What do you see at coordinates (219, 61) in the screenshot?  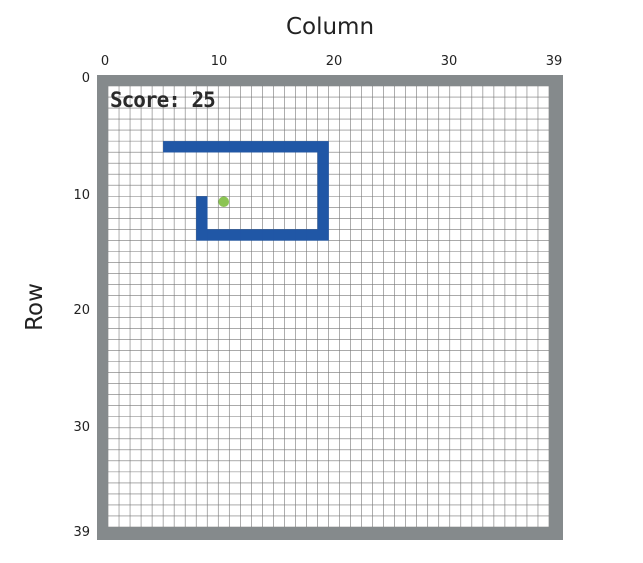 I see `column-tick-label: 10` at bounding box center [219, 61].